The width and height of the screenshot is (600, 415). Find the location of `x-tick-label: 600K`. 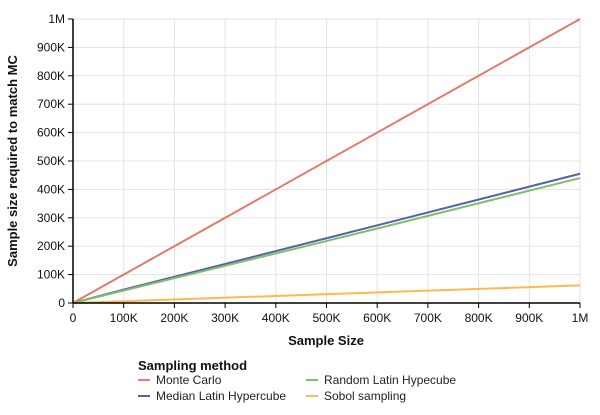

x-tick-label: 600K is located at coordinates (377, 318).